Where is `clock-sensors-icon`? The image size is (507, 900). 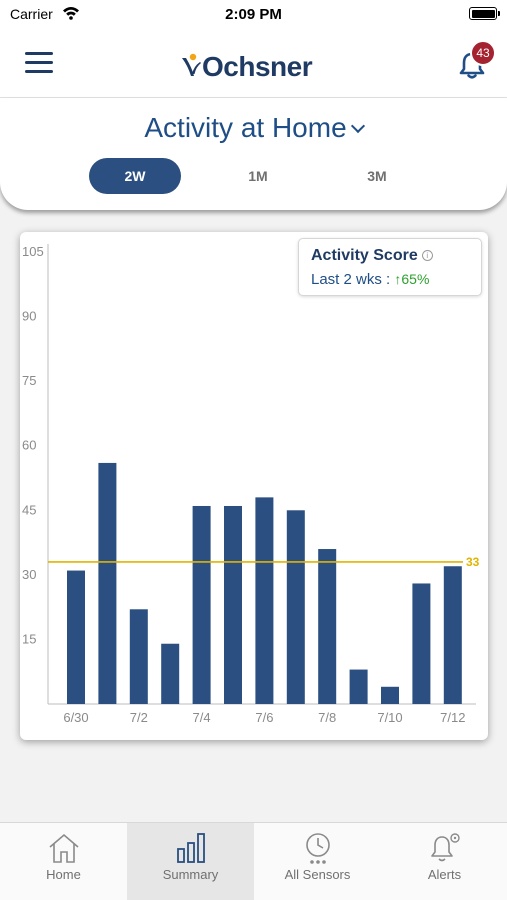 clock-sensors-icon is located at coordinates (318, 848).